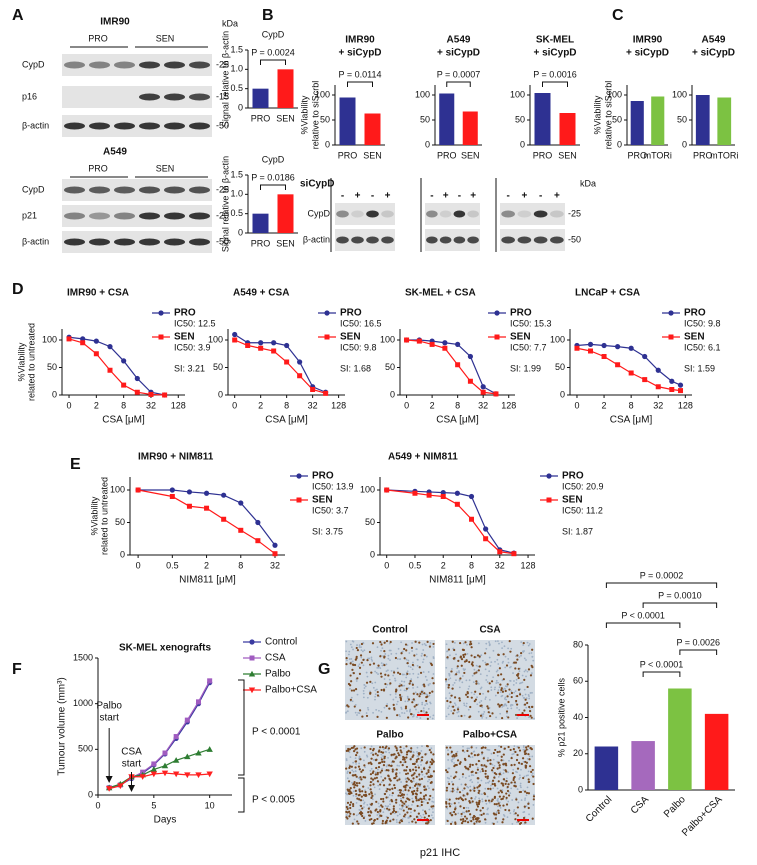  Describe the element at coordinates (557, 196) in the screenshot. I see `blot-sign: +` at that location.